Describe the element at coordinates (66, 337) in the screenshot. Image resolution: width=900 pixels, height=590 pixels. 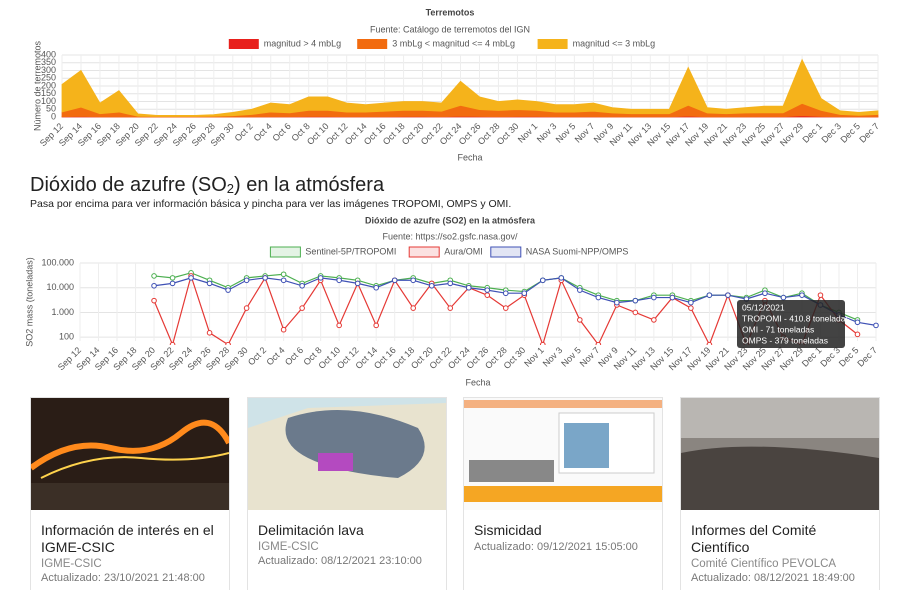
I see `y-tick-label: 100` at that location.